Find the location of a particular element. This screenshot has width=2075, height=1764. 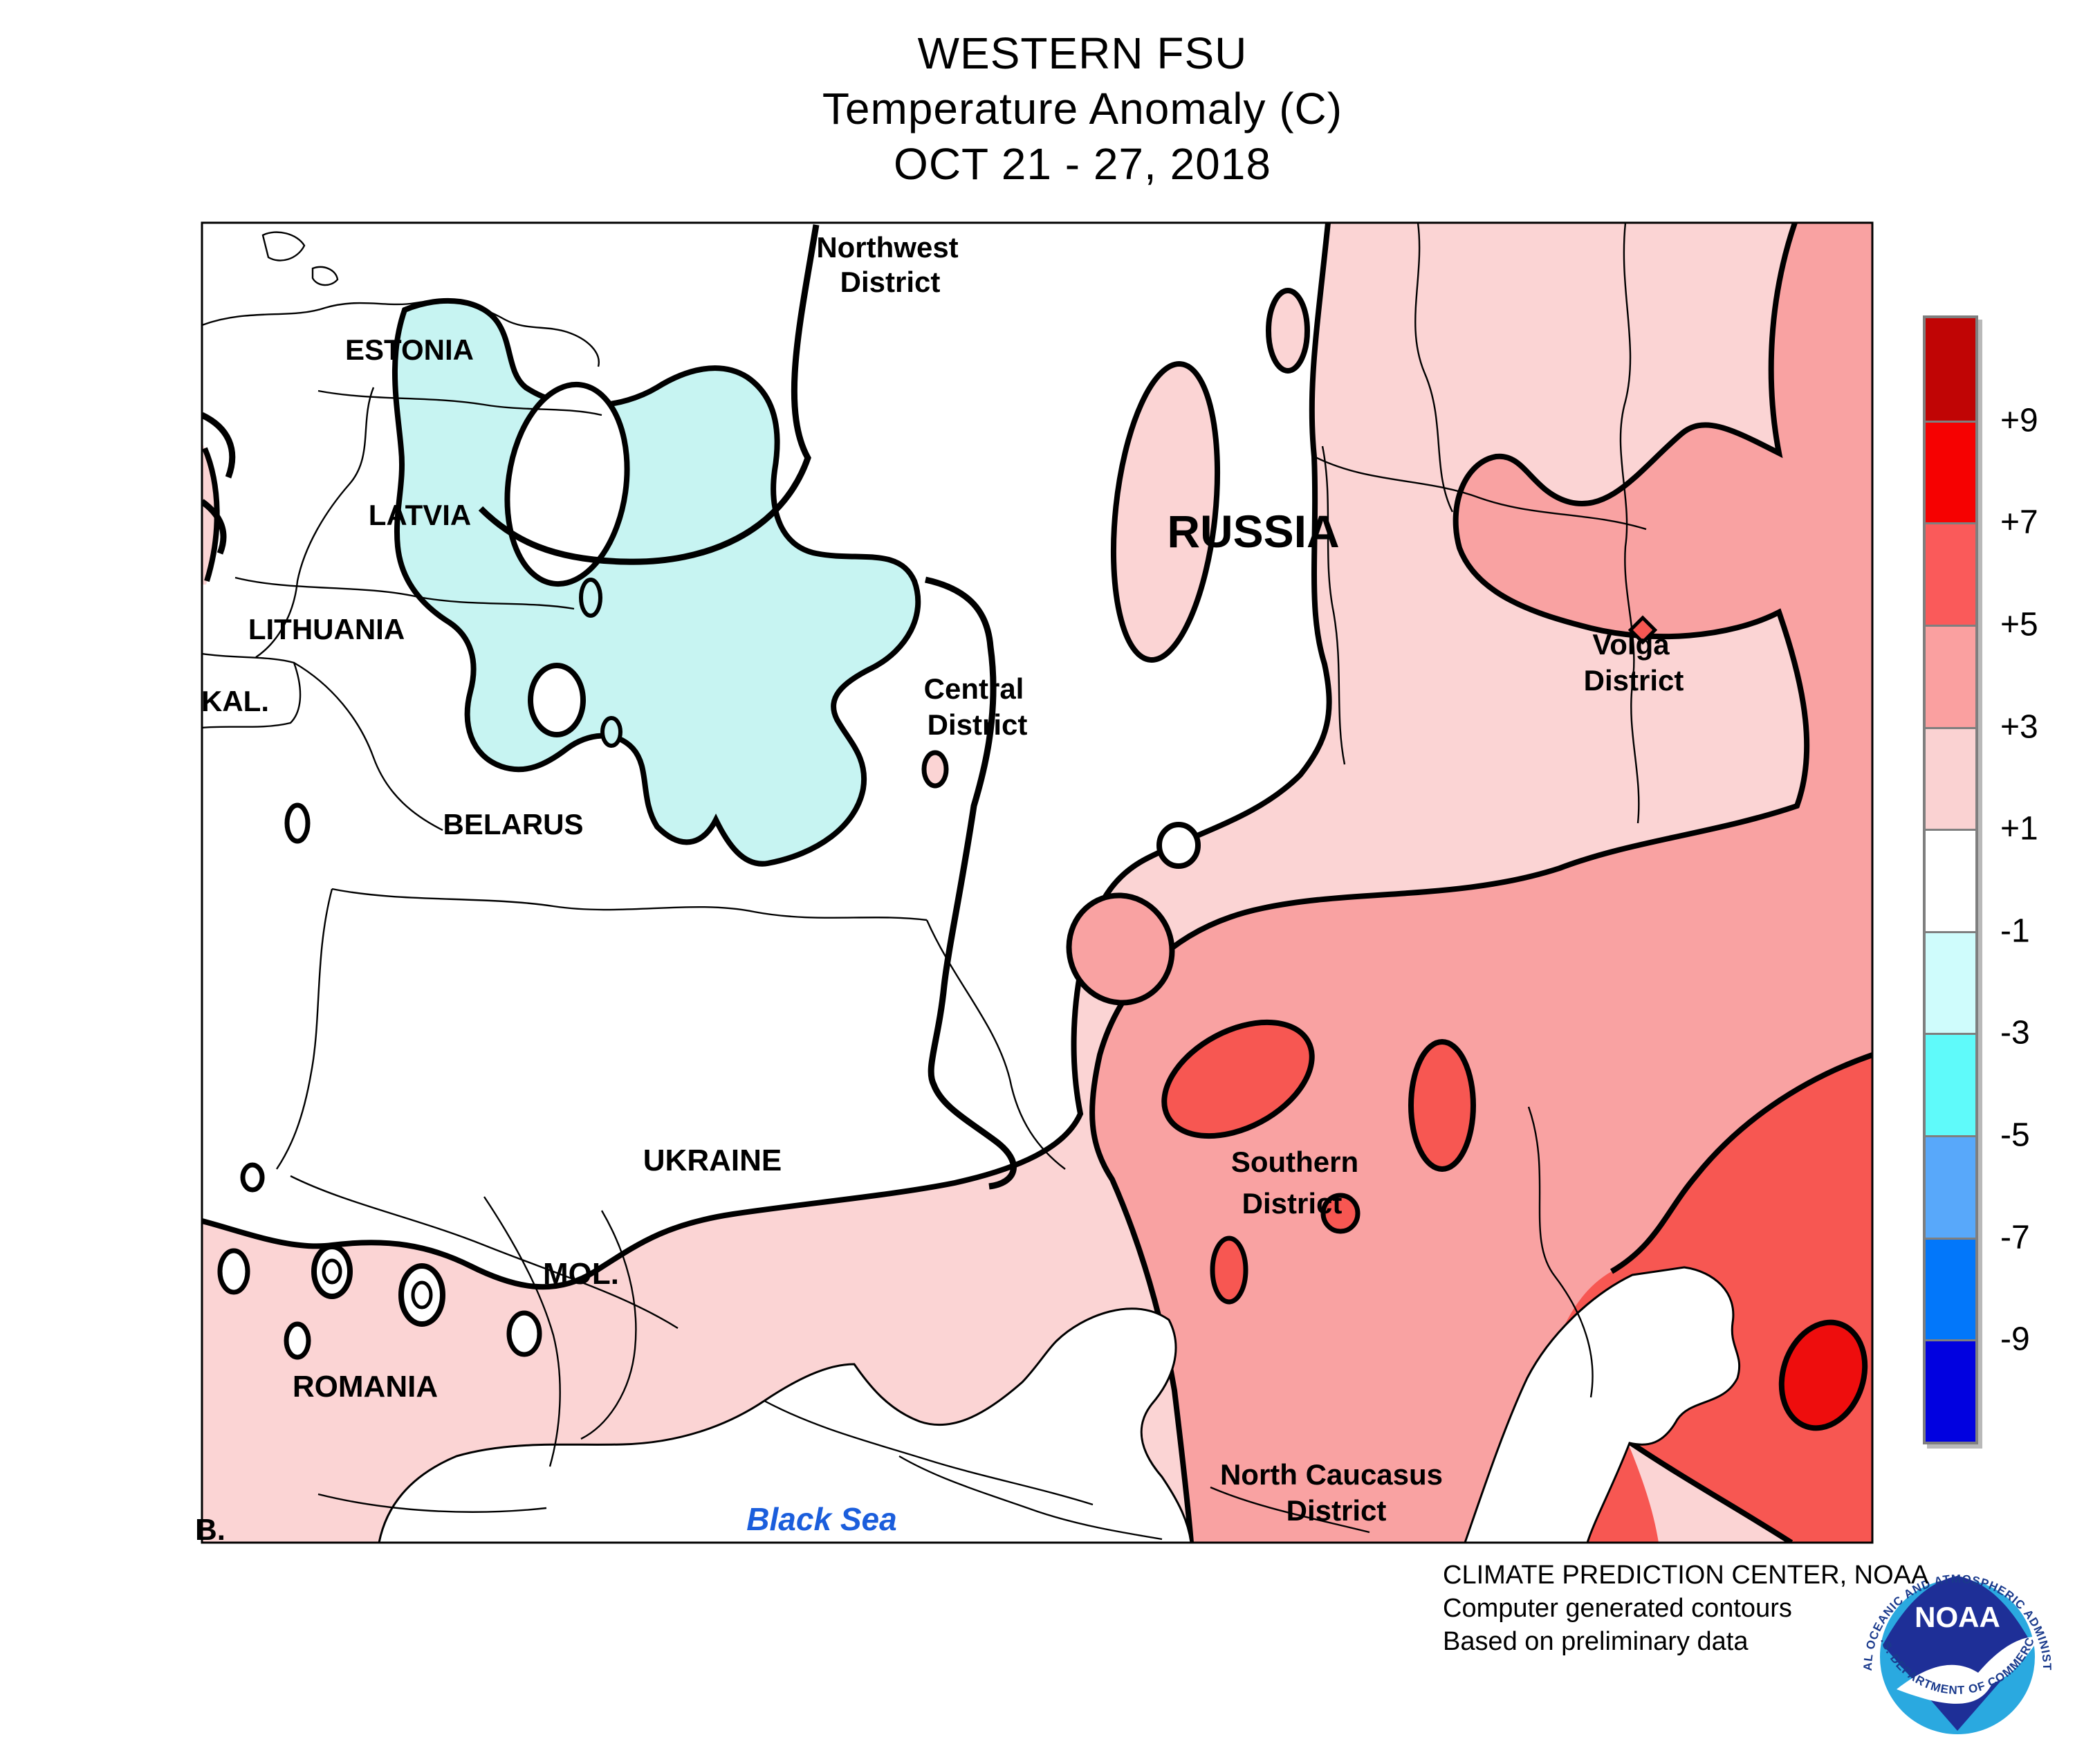

contour-left-sliver is located at coordinates (211, 514).